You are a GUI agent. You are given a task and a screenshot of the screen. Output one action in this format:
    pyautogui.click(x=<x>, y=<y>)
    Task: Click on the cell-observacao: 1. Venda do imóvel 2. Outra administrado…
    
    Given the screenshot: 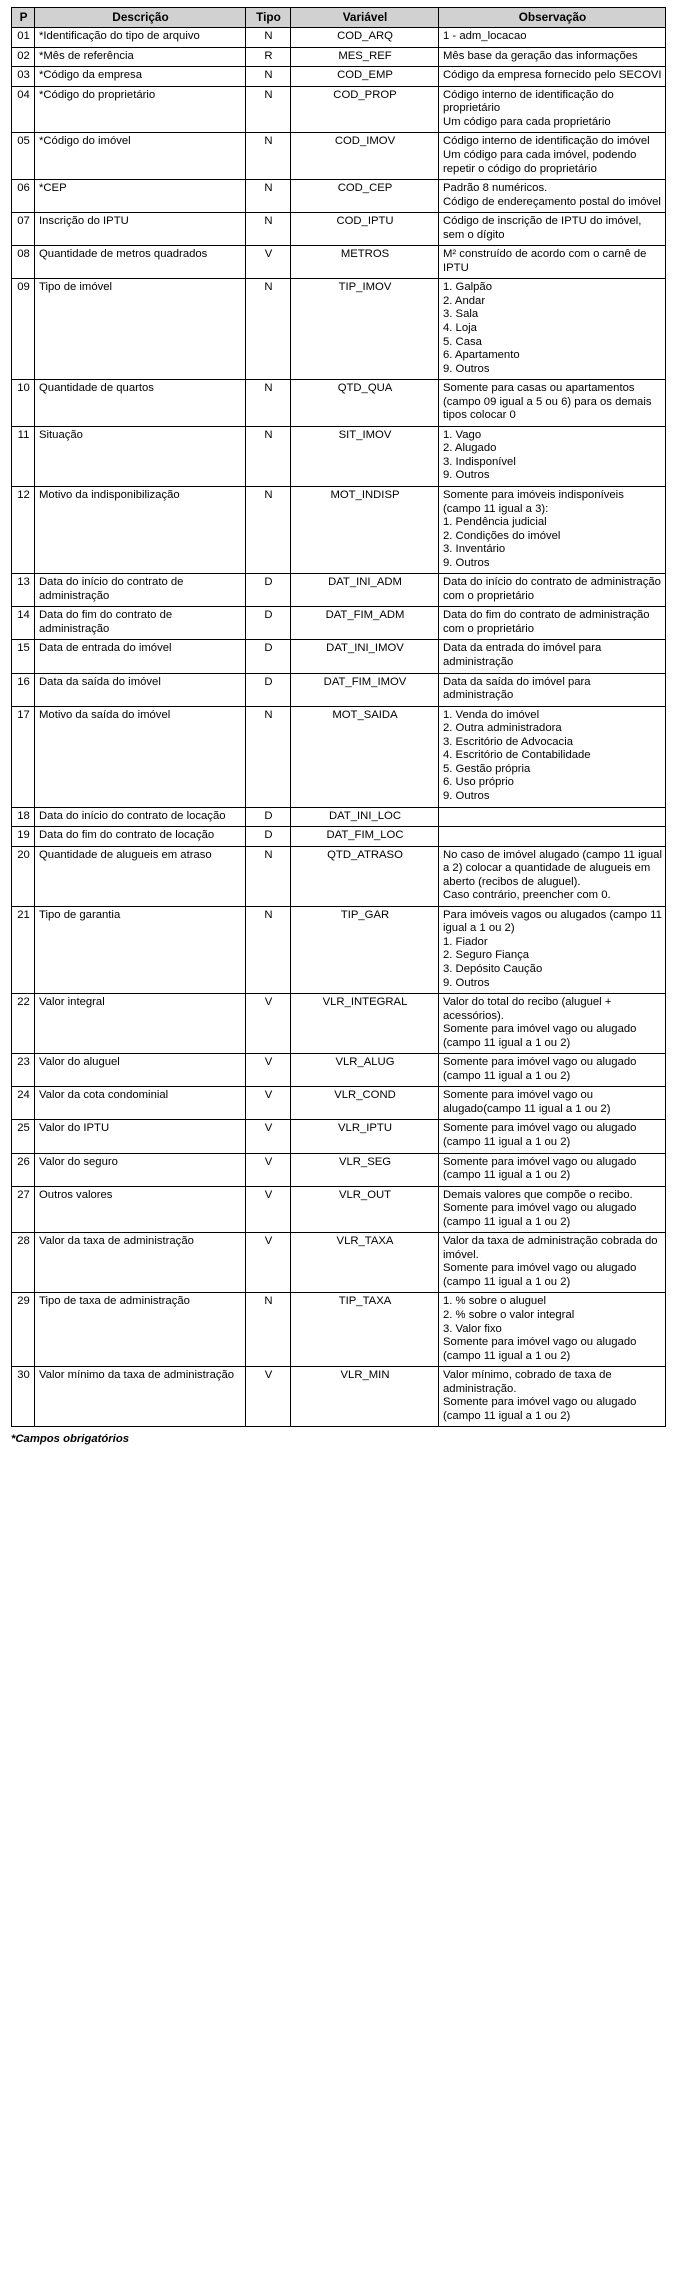 What is the action you would take?
    pyautogui.click(x=552, y=756)
    